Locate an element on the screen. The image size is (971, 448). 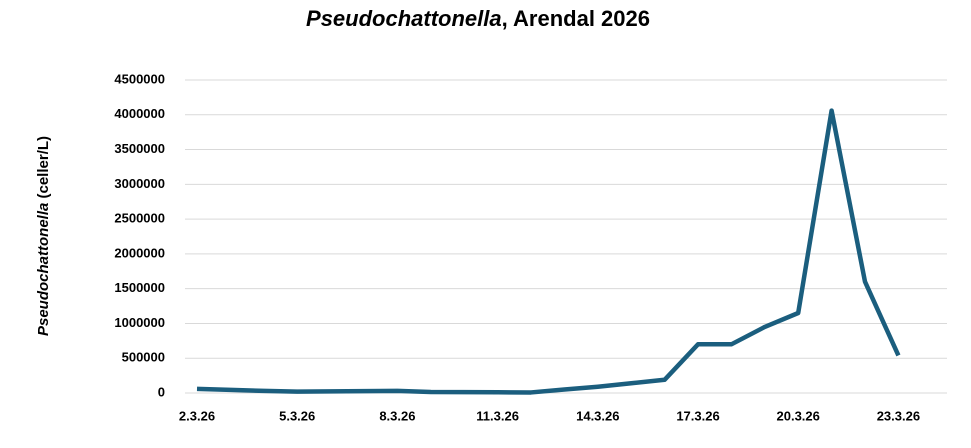
x-tick-label: 20.3.26 is located at coordinates (798, 415).